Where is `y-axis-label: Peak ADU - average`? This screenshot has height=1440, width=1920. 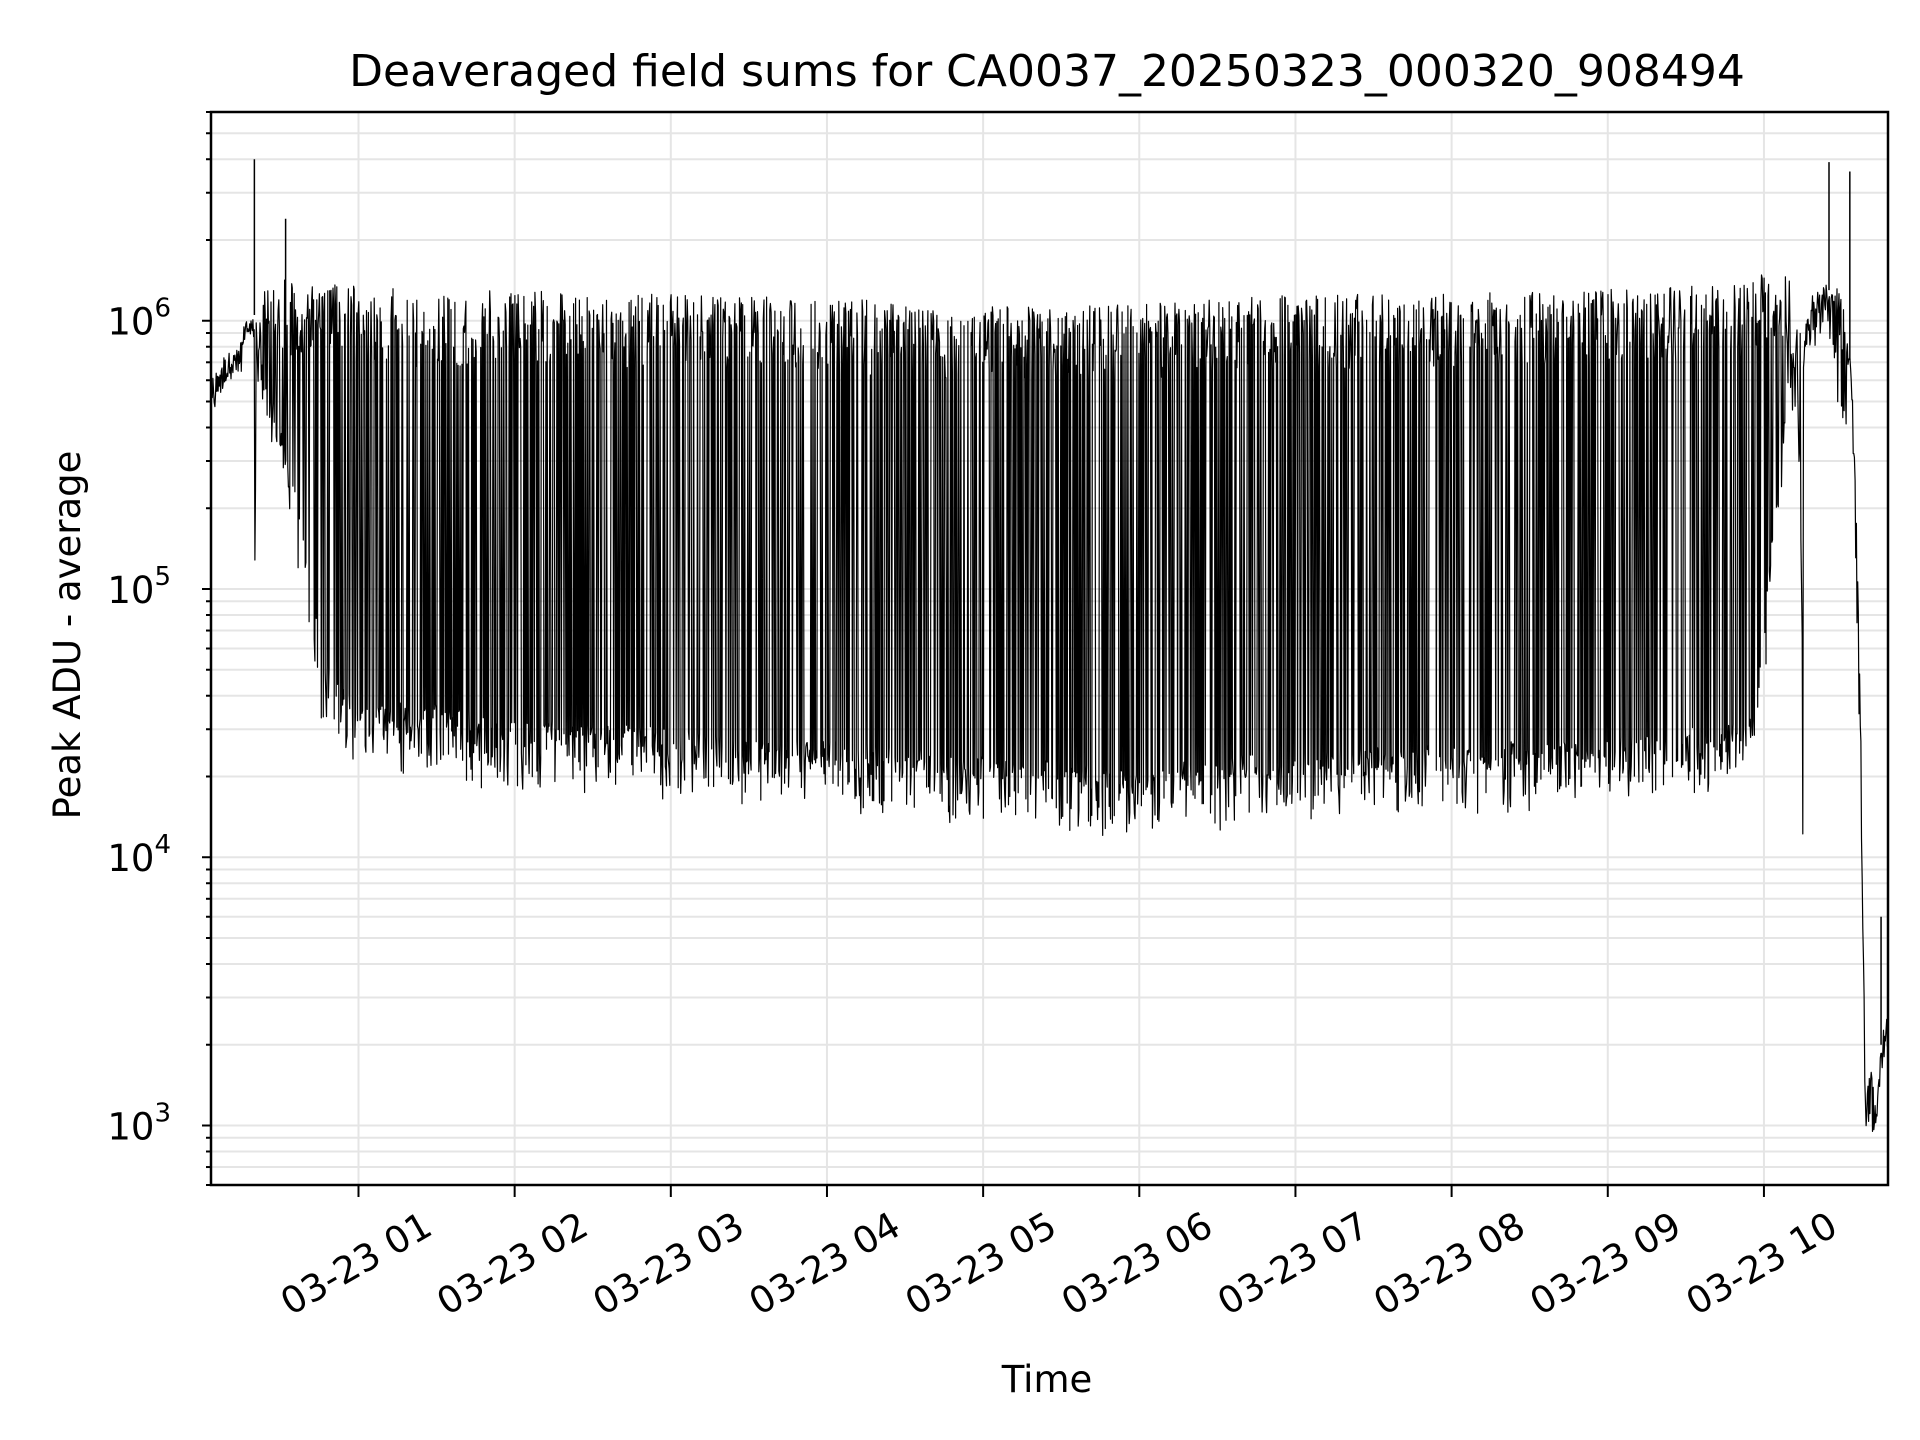
y-axis-label: Peak ADU - average is located at coordinates (67, 635).